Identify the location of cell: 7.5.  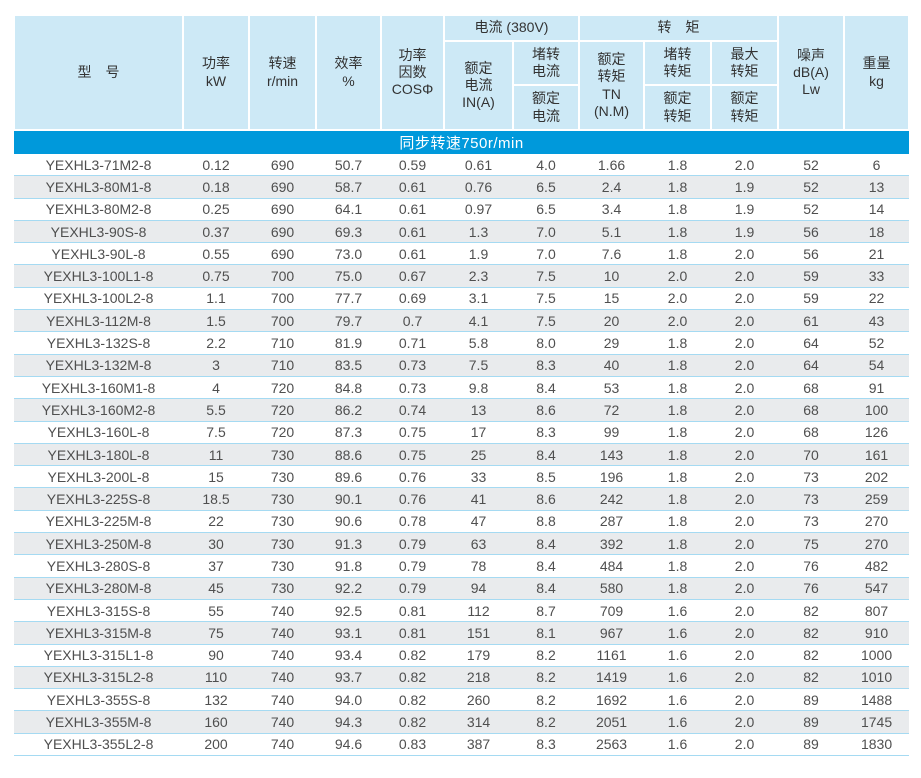
(546, 321).